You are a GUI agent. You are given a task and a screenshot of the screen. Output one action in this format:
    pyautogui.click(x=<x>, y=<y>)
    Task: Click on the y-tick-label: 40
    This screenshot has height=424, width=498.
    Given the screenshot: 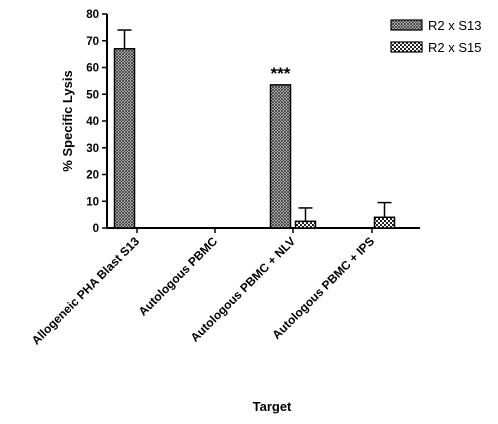 What is the action you would take?
    pyautogui.click(x=92, y=122)
    